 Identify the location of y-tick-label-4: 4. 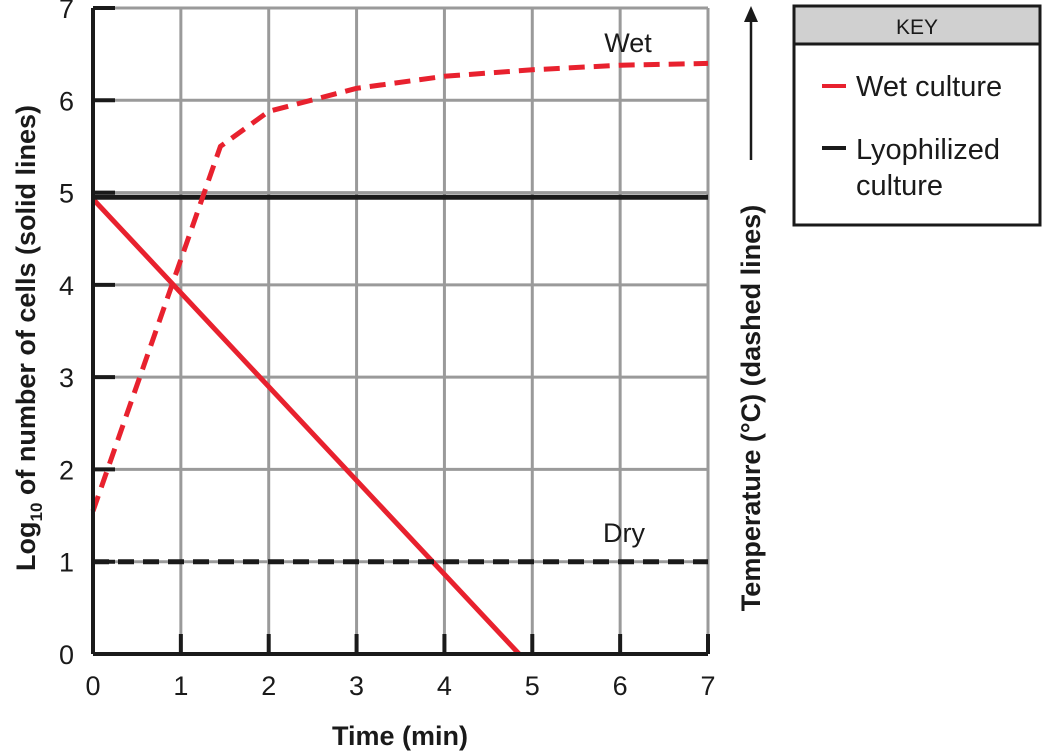
(66, 286).